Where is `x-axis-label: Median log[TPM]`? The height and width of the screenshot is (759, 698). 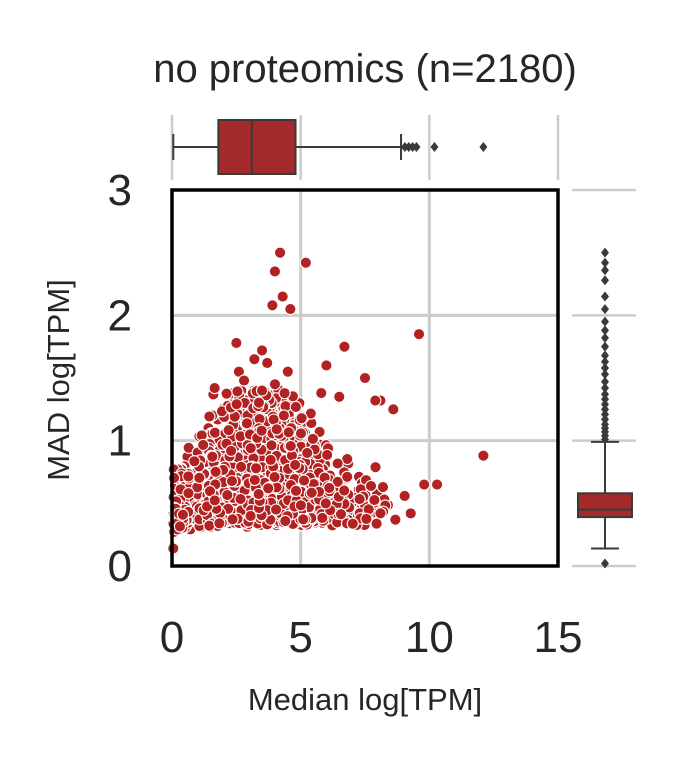
x-axis-label: Median log[TPM] is located at coordinates (365, 699).